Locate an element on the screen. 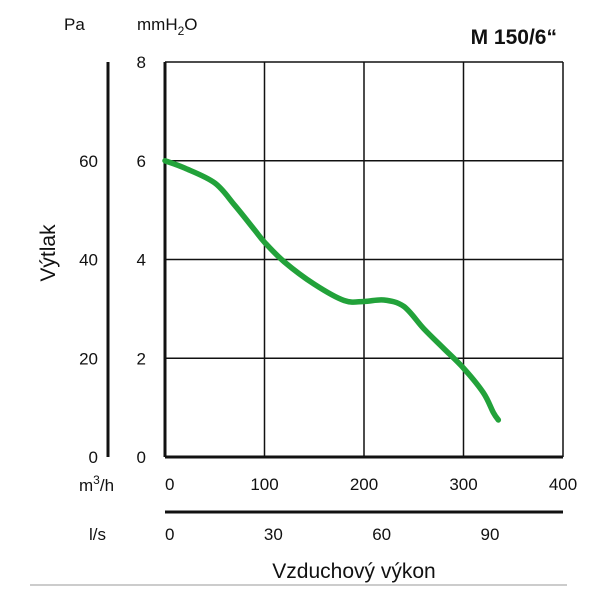 The width and height of the screenshot is (600, 600). y-tick-label: 0 is located at coordinates (141, 457).